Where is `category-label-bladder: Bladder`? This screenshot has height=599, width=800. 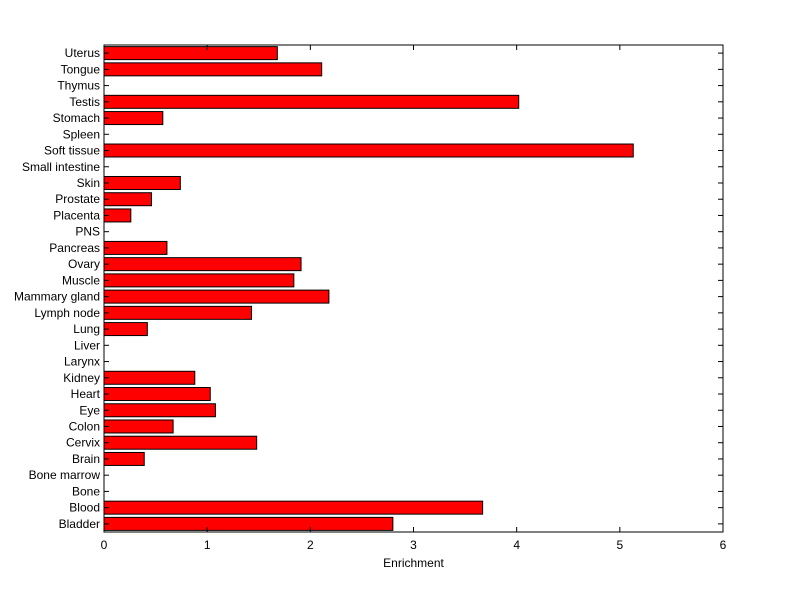
category-label-bladder: Bladder is located at coordinates (79, 524).